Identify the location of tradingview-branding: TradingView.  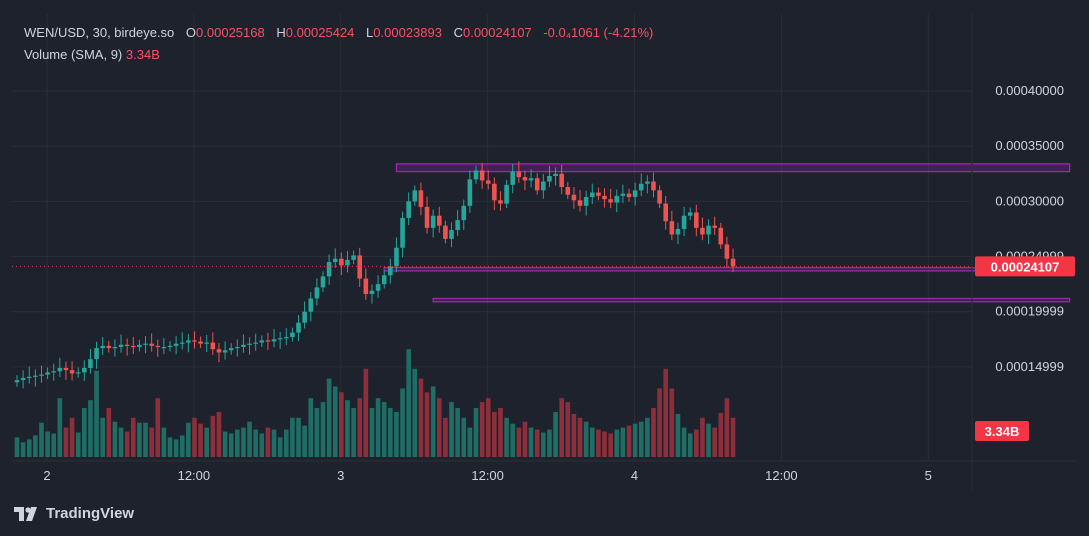
(74, 513).